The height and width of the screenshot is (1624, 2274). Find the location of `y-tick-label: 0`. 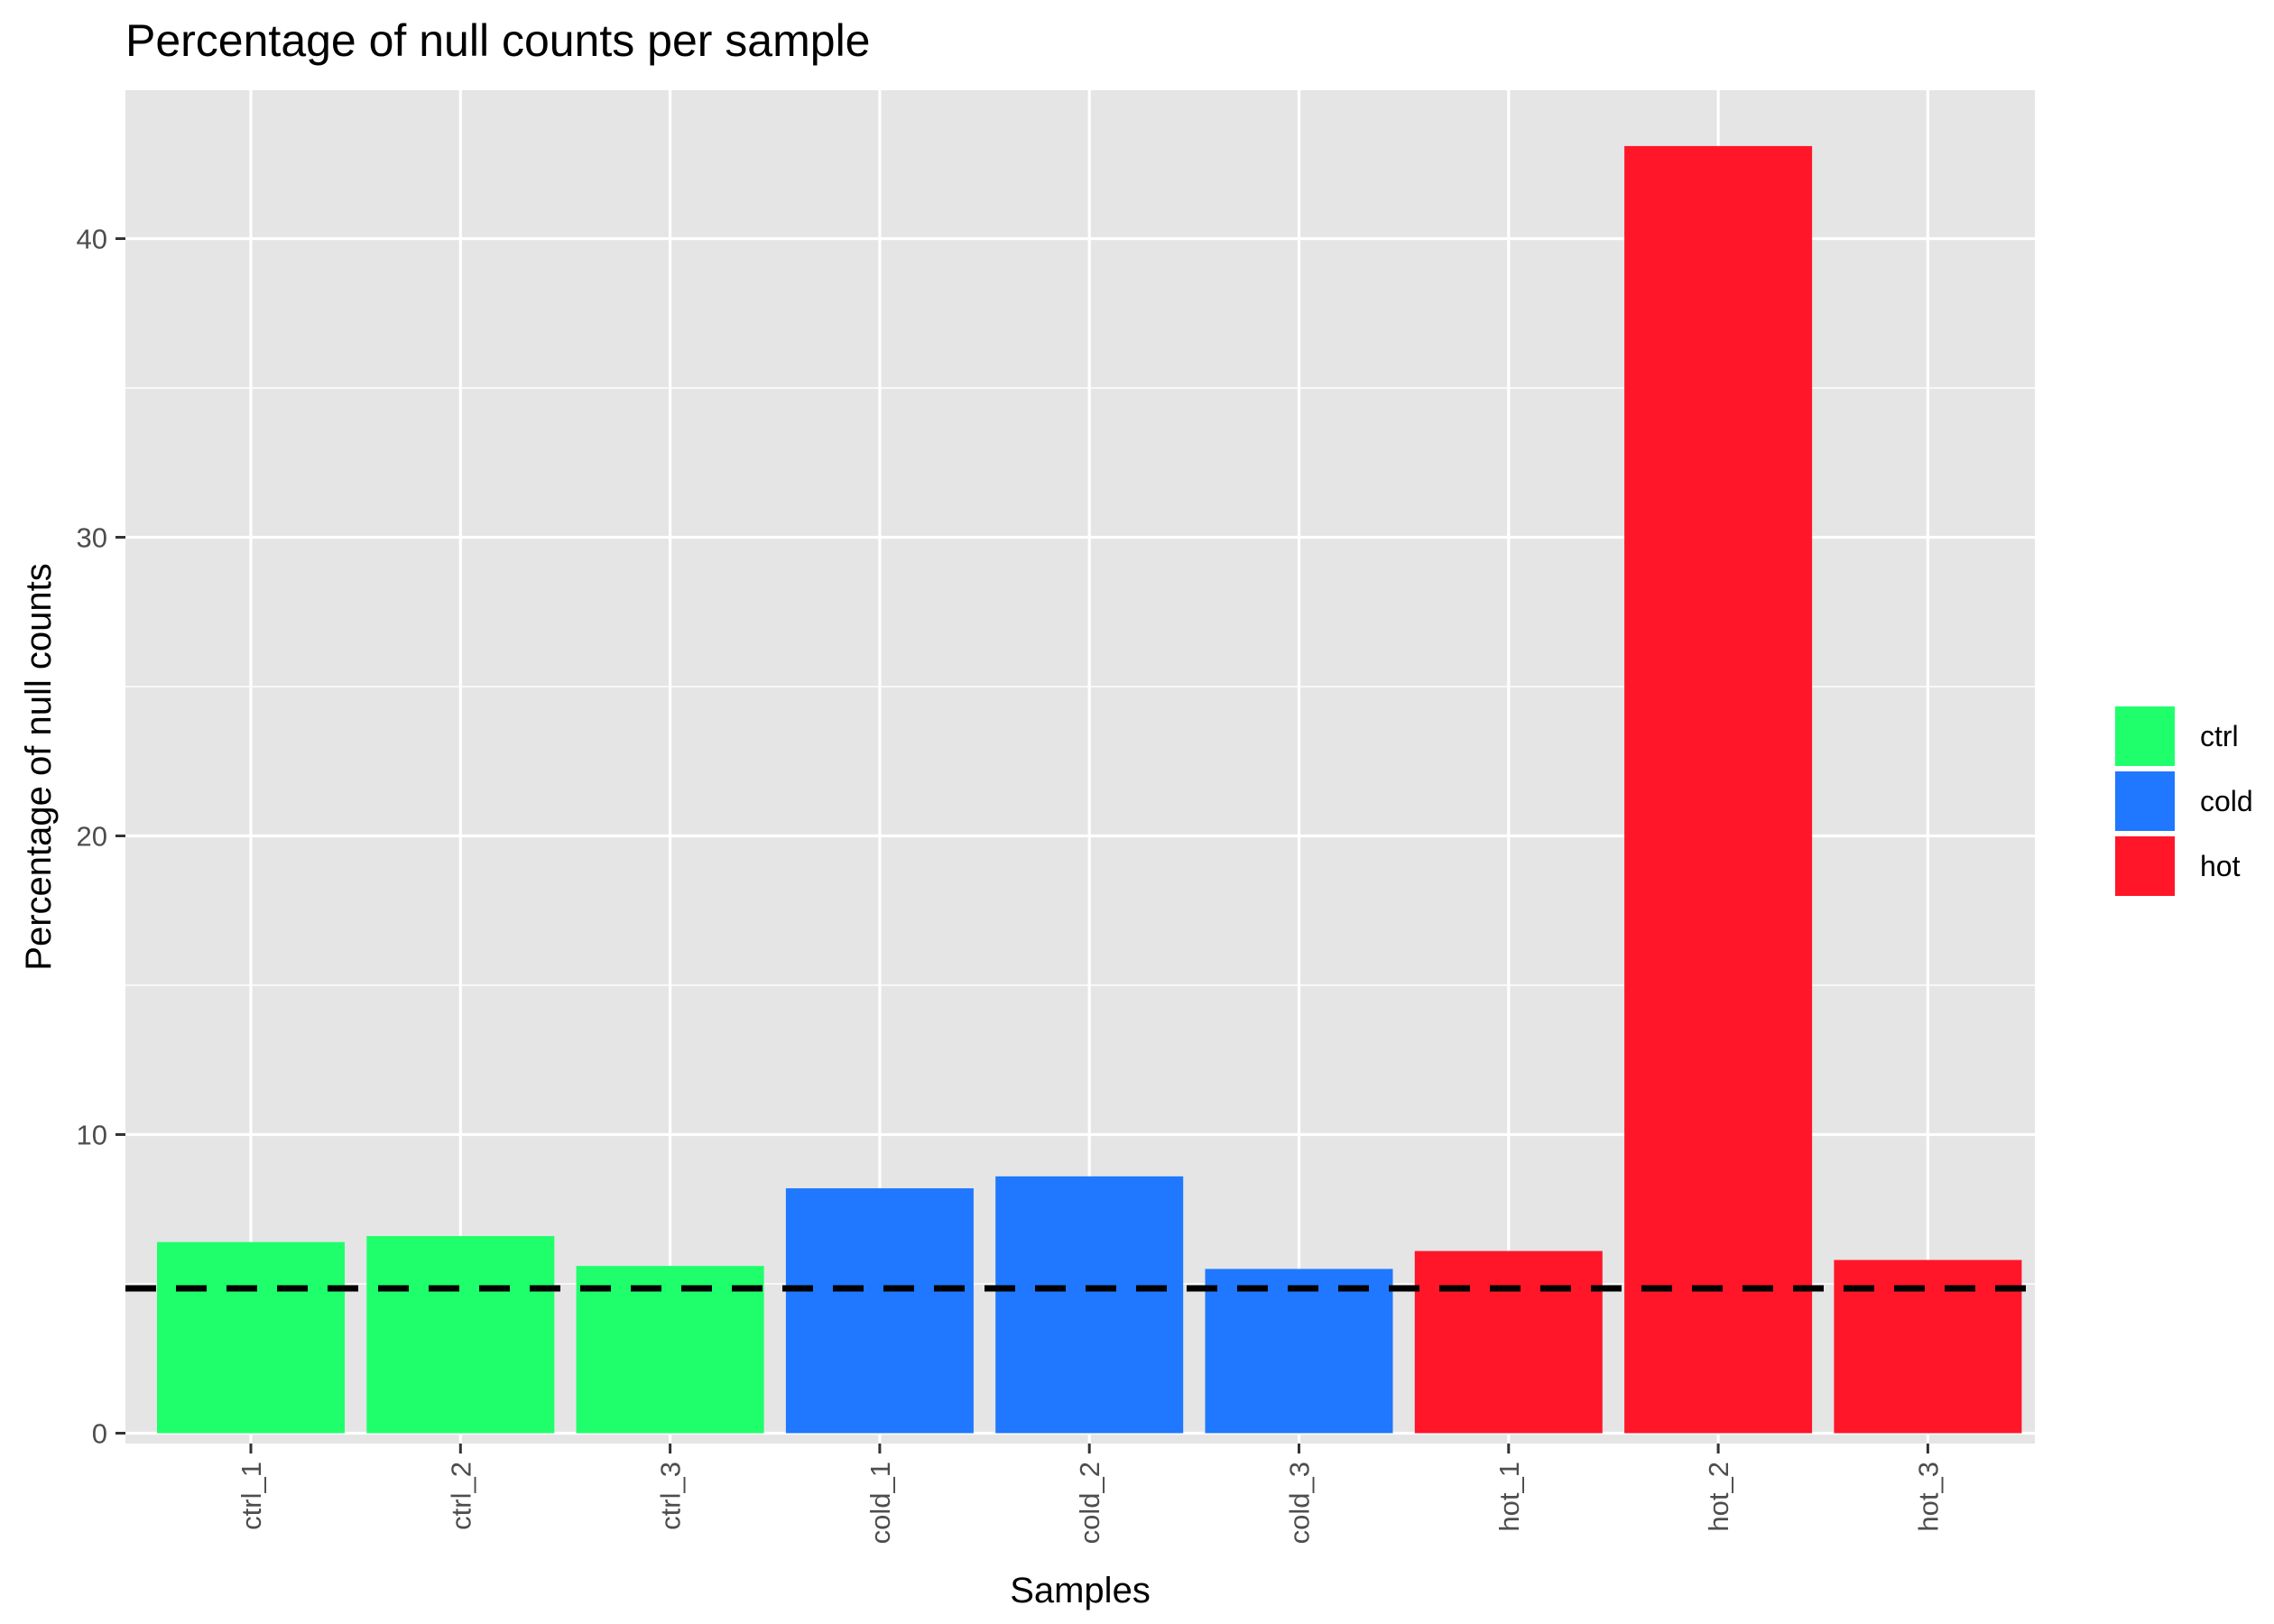

y-tick-label: 0 is located at coordinates (99, 1434).